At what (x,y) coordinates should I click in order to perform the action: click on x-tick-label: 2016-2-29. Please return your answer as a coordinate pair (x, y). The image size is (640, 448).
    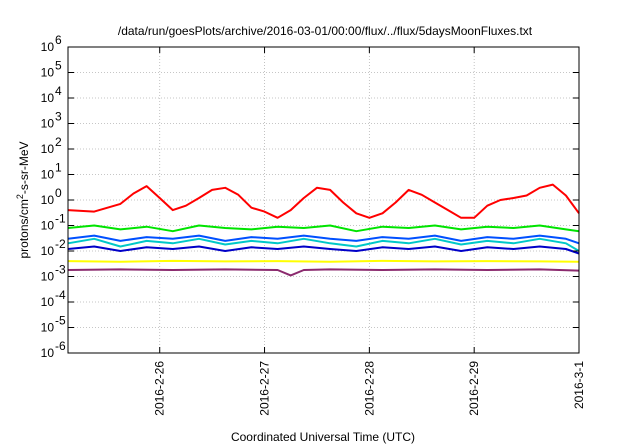
    Looking at the image, I should click on (474, 388).